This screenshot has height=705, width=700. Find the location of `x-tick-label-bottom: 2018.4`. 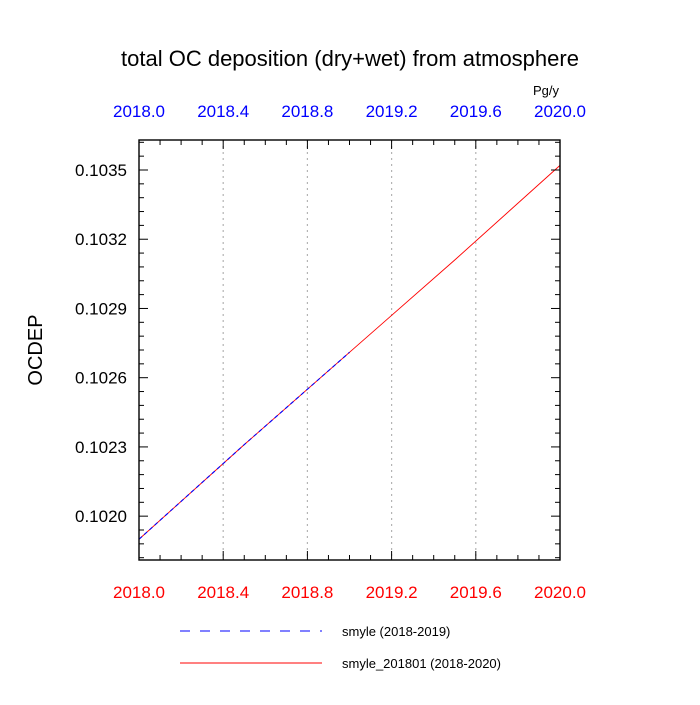

x-tick-label-bottom: 2018.4 is located at coordinates (223, 592).